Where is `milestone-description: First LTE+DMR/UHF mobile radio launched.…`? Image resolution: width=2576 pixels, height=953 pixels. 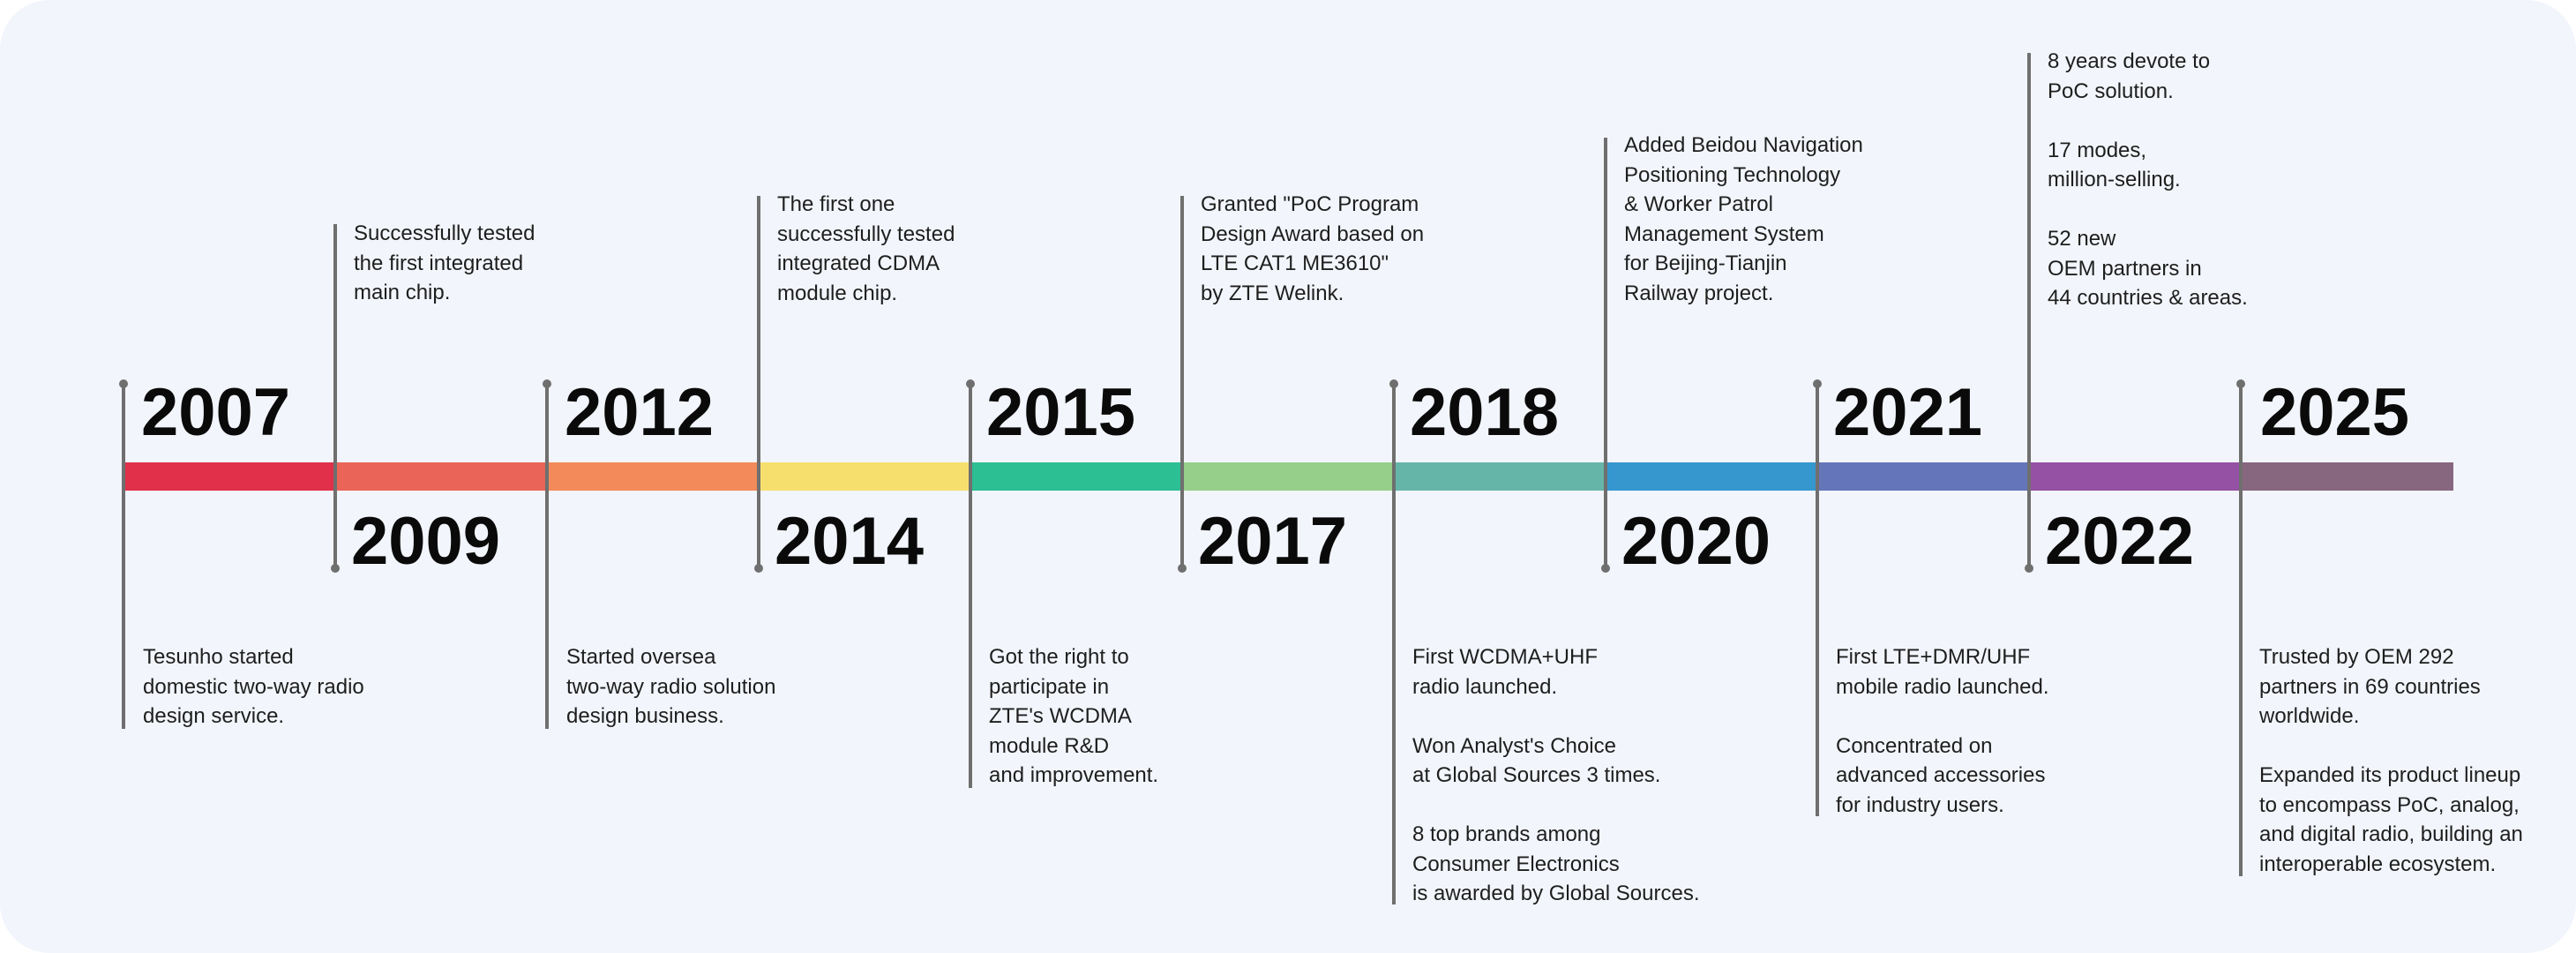 milestone-description: First LTE+DMR/UHF mobile radio launched.… is located at coordinates (1942, 731).